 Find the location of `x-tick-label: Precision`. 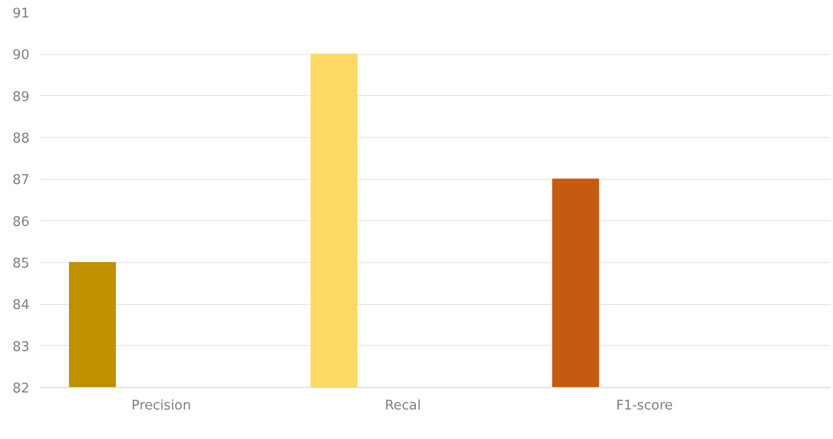

x-tick-label: Precision is located at coordinates (162, 406).